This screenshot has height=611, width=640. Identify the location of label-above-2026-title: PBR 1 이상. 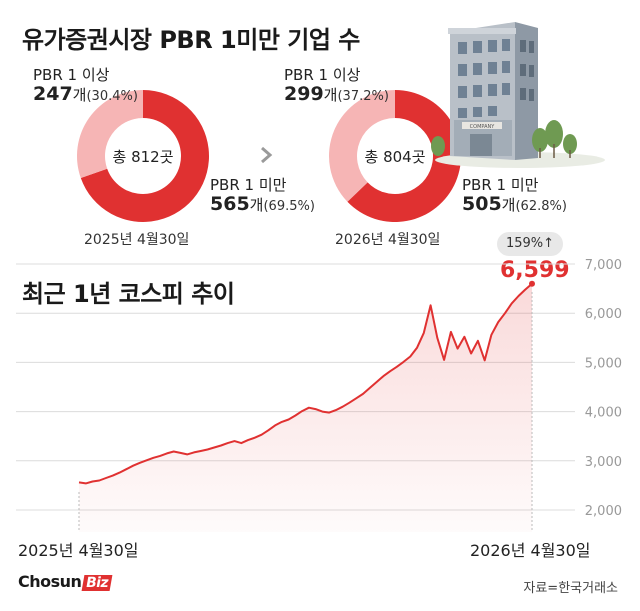
(322, 75).